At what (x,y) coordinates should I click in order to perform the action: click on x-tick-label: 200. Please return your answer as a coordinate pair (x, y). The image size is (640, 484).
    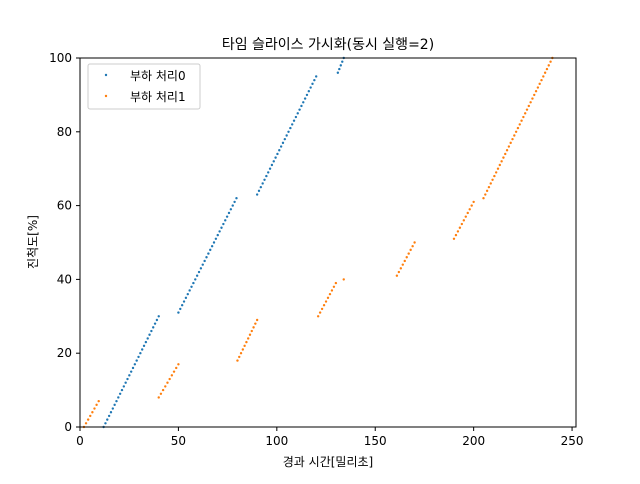
    Looking at the image, I should click on (473, 441).